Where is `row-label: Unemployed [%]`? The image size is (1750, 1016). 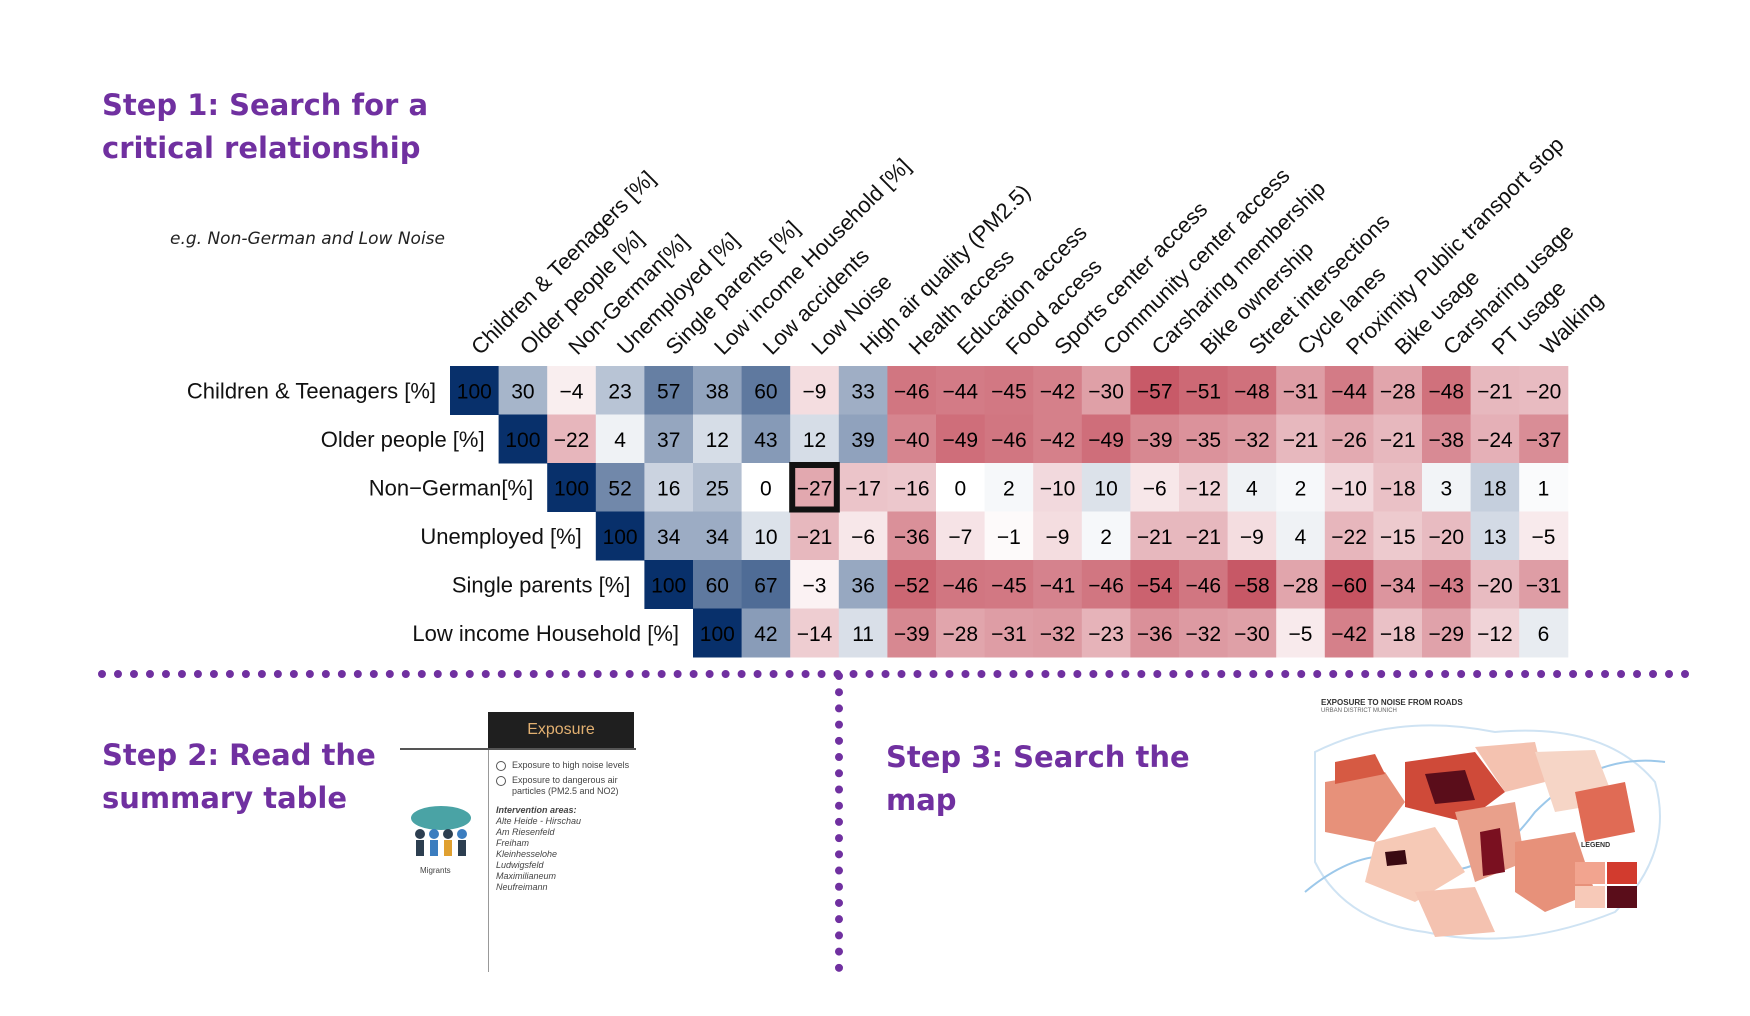 row-label: Unemployed [%] is located at coordinates (500, 536).